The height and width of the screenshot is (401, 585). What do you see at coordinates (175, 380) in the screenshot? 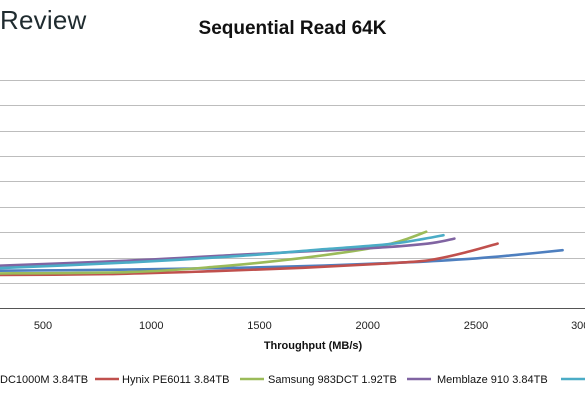
I see `legend-label: Hynix PE6011 3.84TB` at bounding box center [175, 380].